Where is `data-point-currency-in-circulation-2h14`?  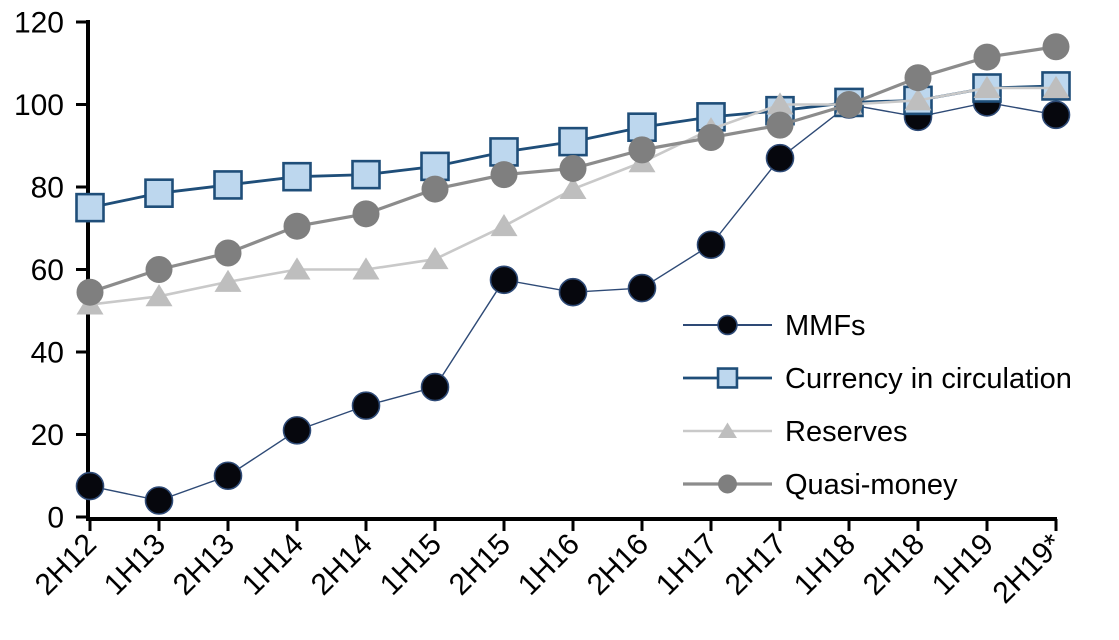
data-point-currency-in-circulation-2h14 is located at coordinates (366, 174).